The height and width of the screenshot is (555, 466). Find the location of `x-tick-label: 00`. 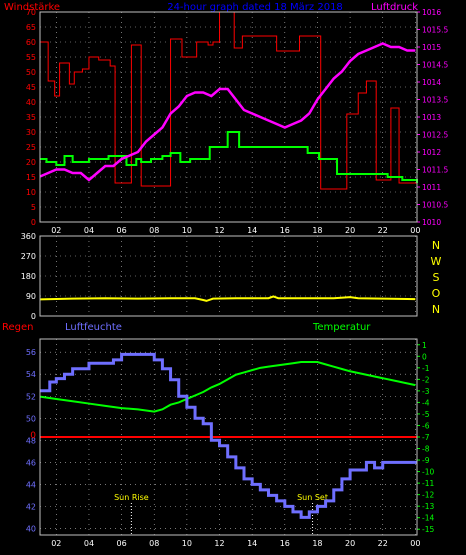

x-tick-label: 00 is located at coordinates (415, 230).